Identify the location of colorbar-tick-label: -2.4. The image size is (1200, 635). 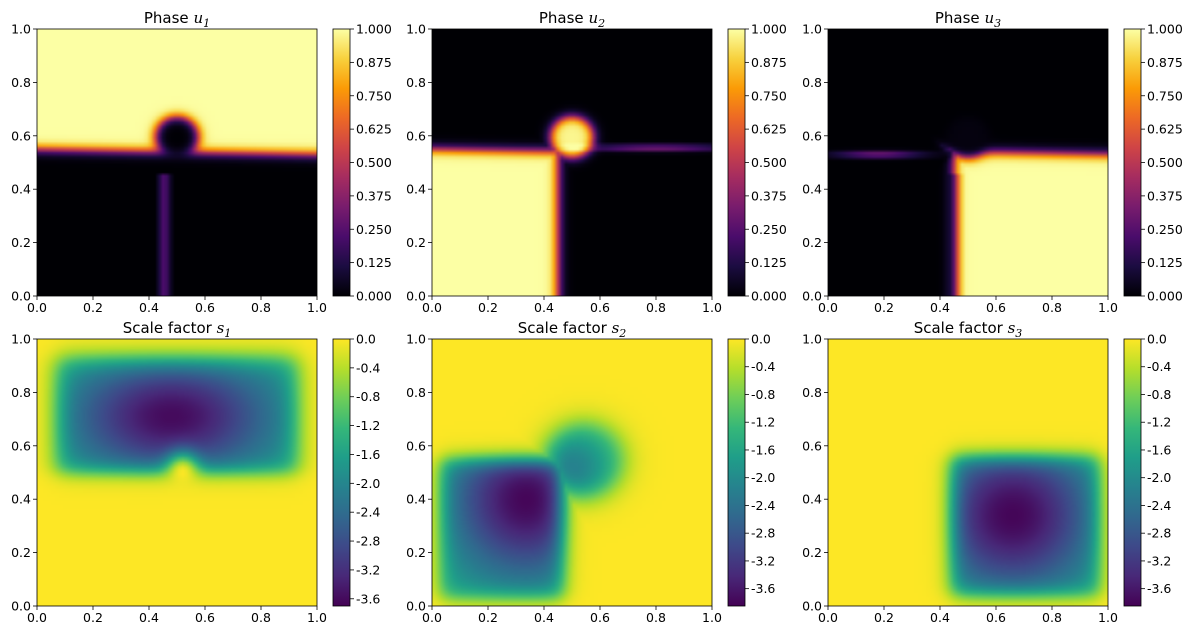
(763, 505).